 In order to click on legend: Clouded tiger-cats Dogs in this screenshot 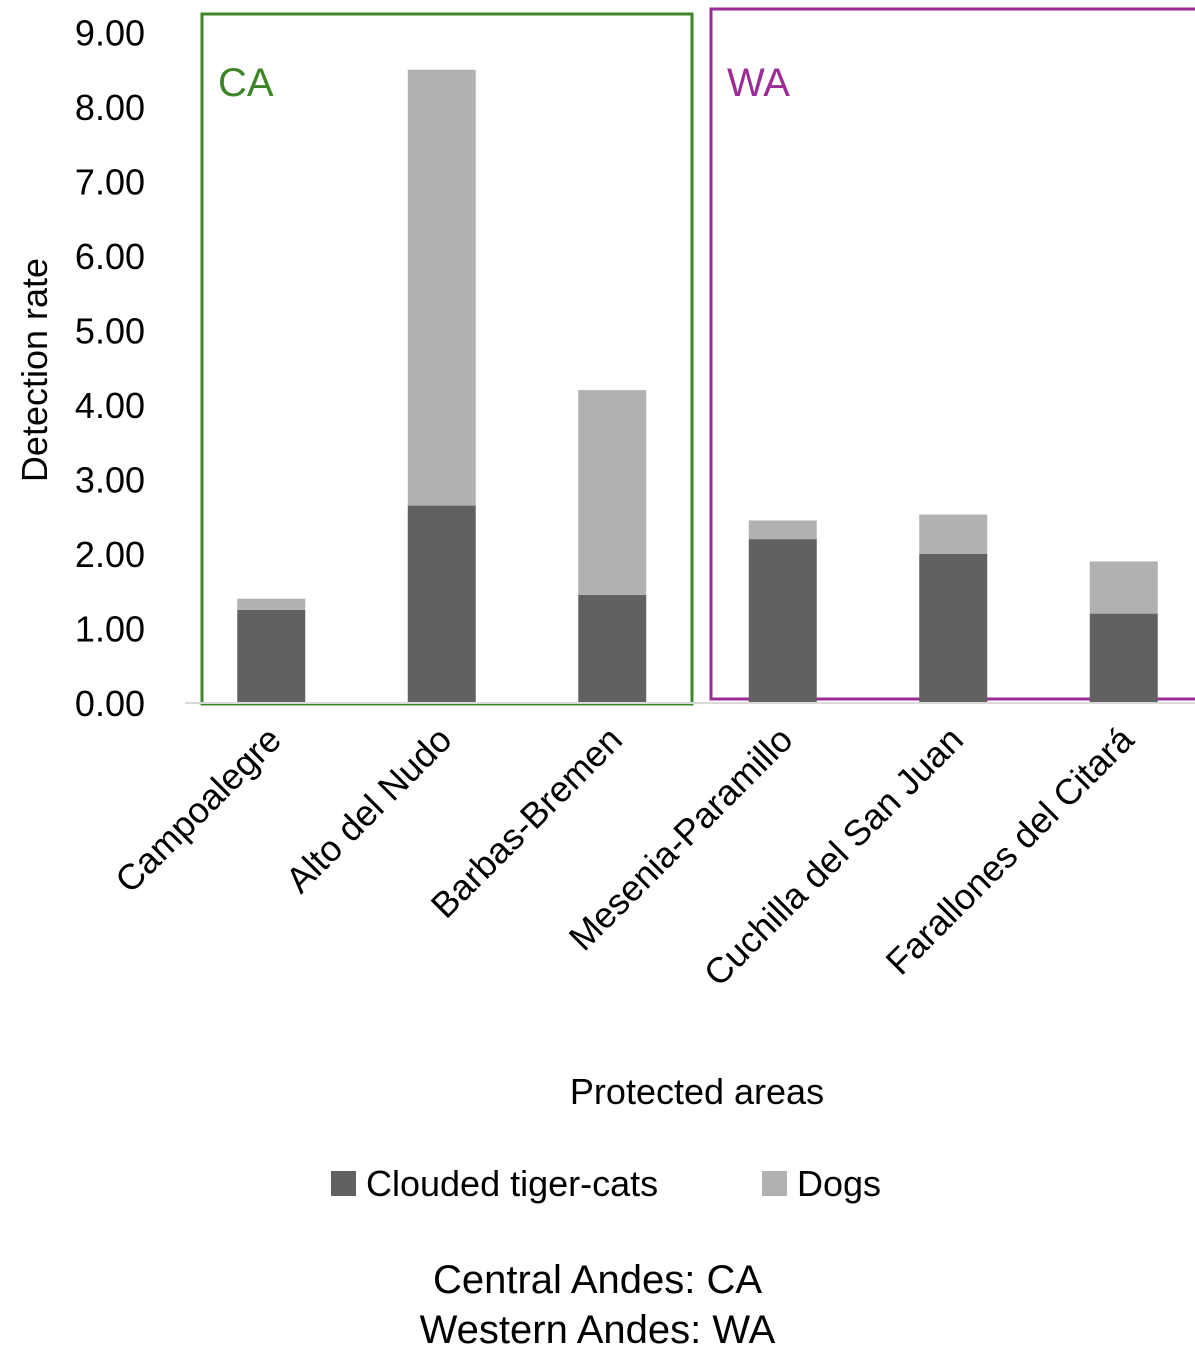, I will do `click(606, 1183)`.